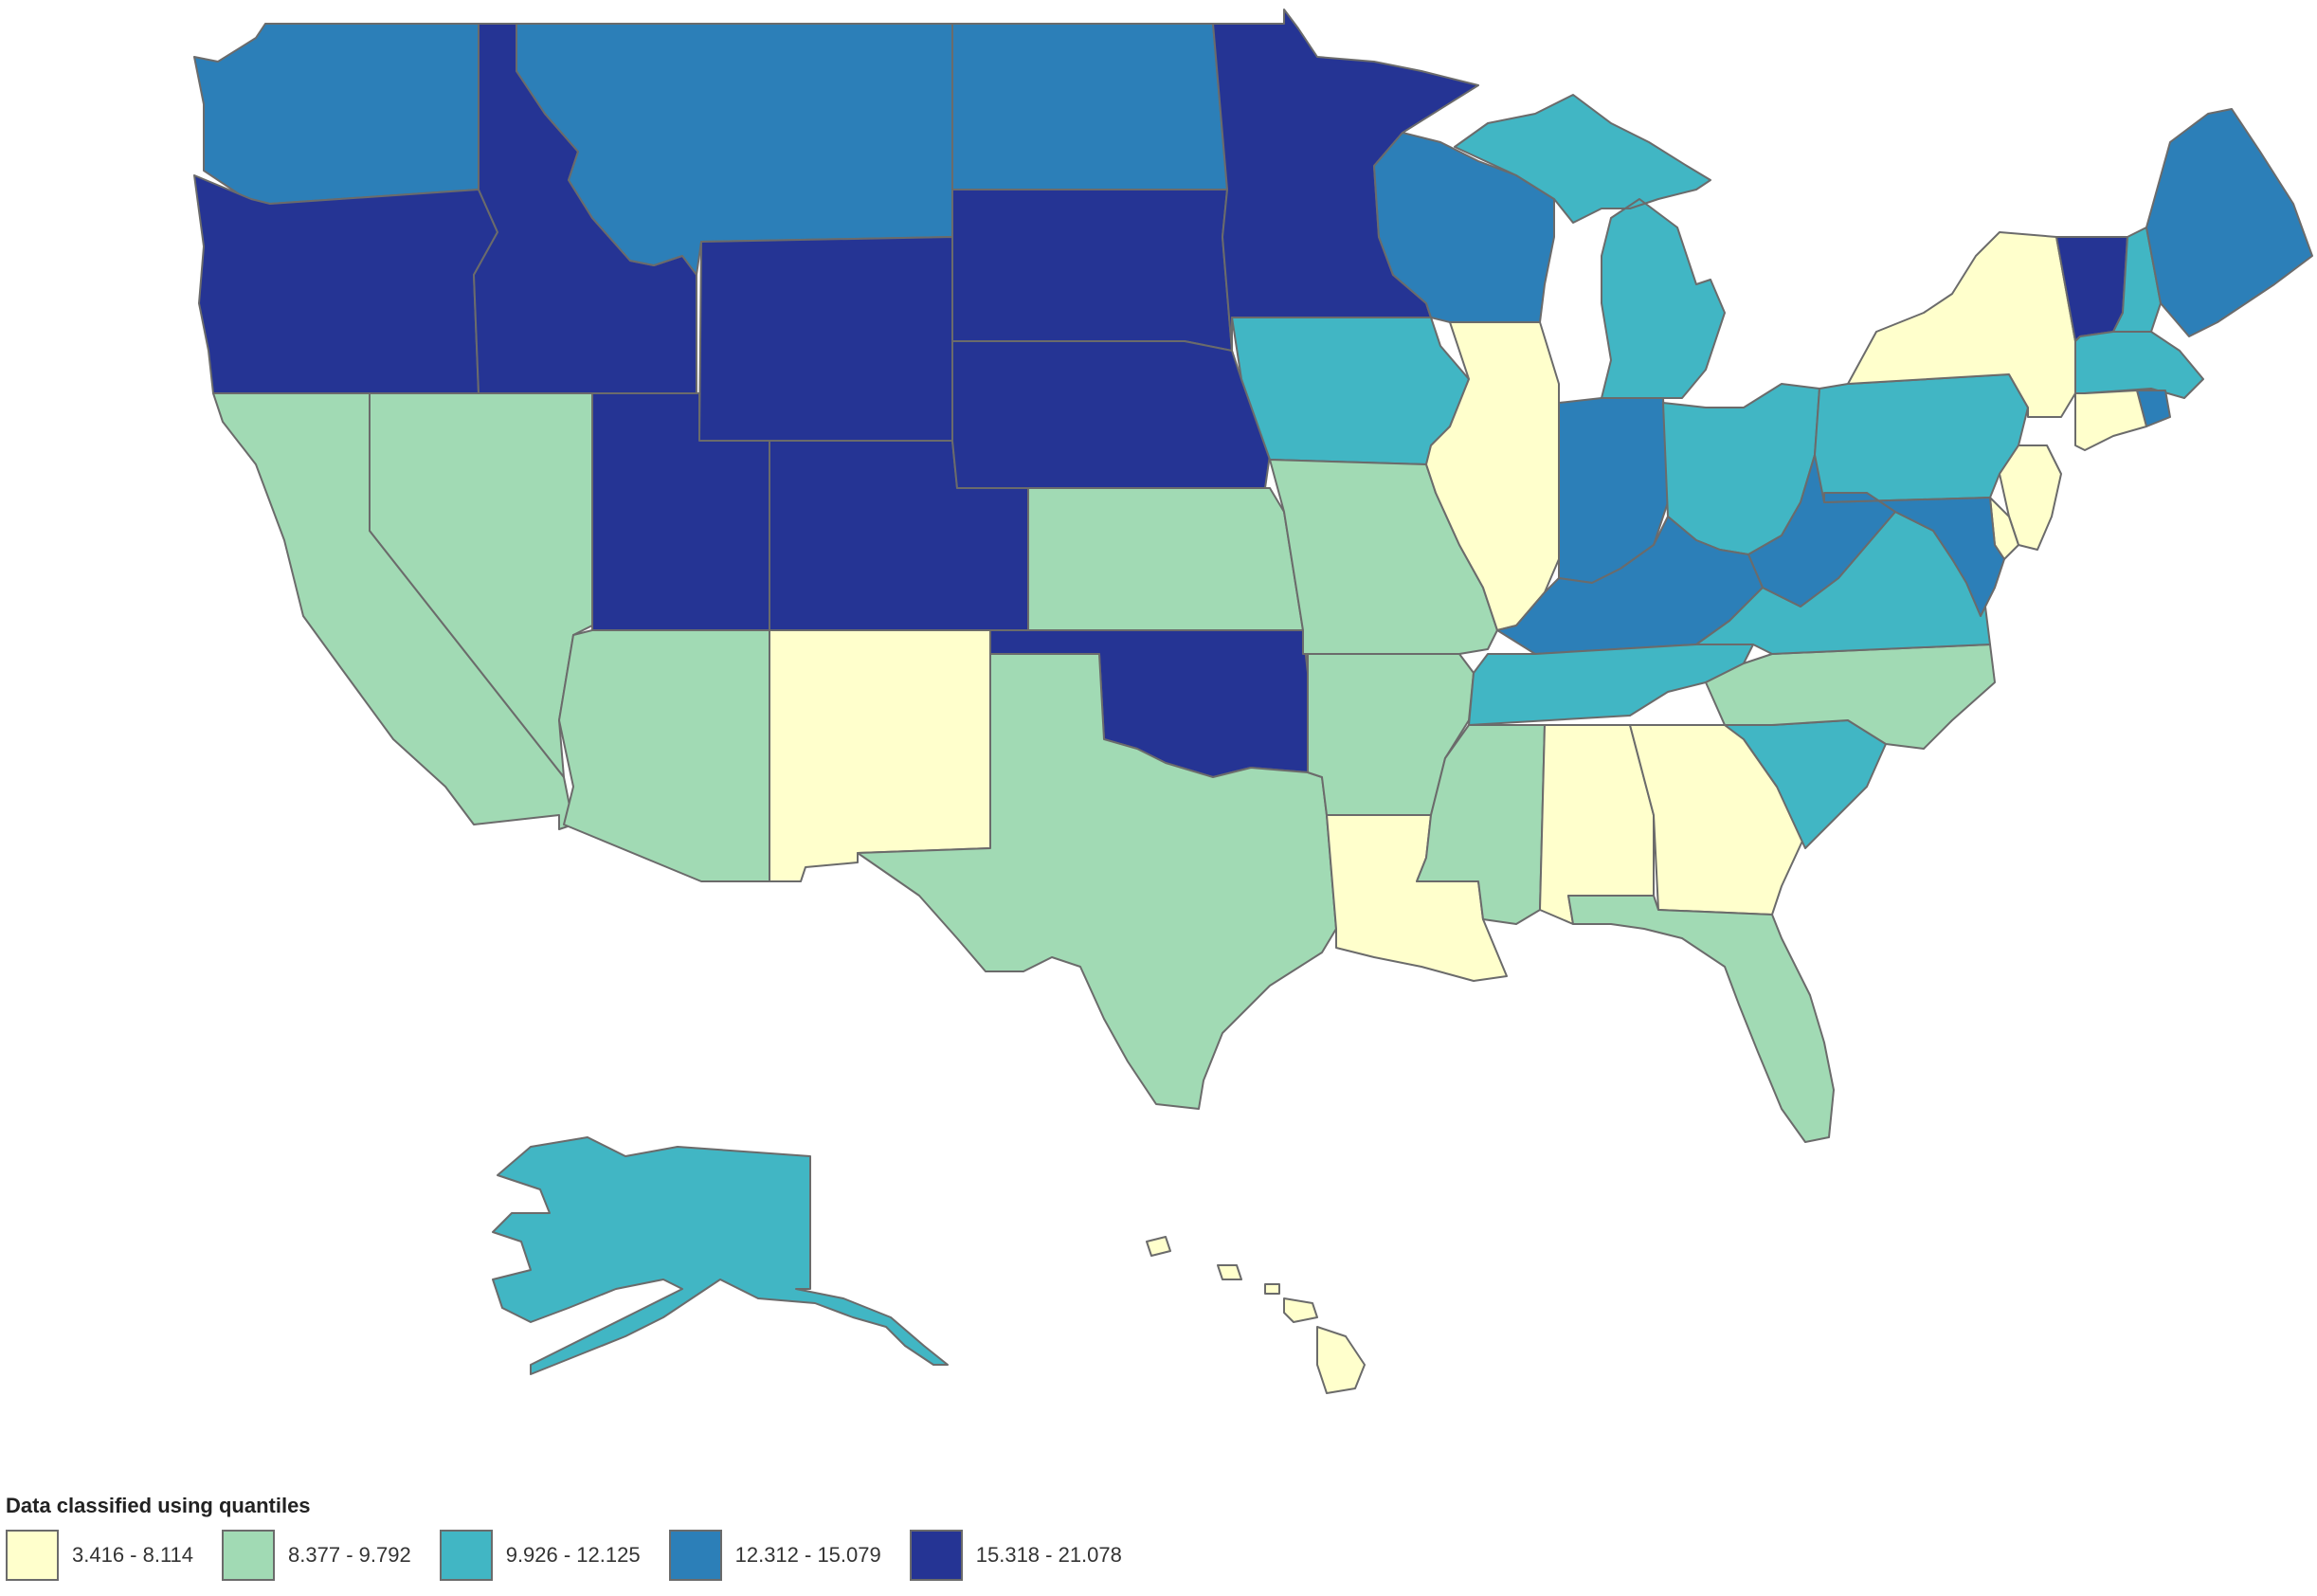 This screenshot has width=2317, height=1596. What do you see at coordinates (1111, 415) in the screenshot?
I see `state-NE` at bounding box center [1111, 415].